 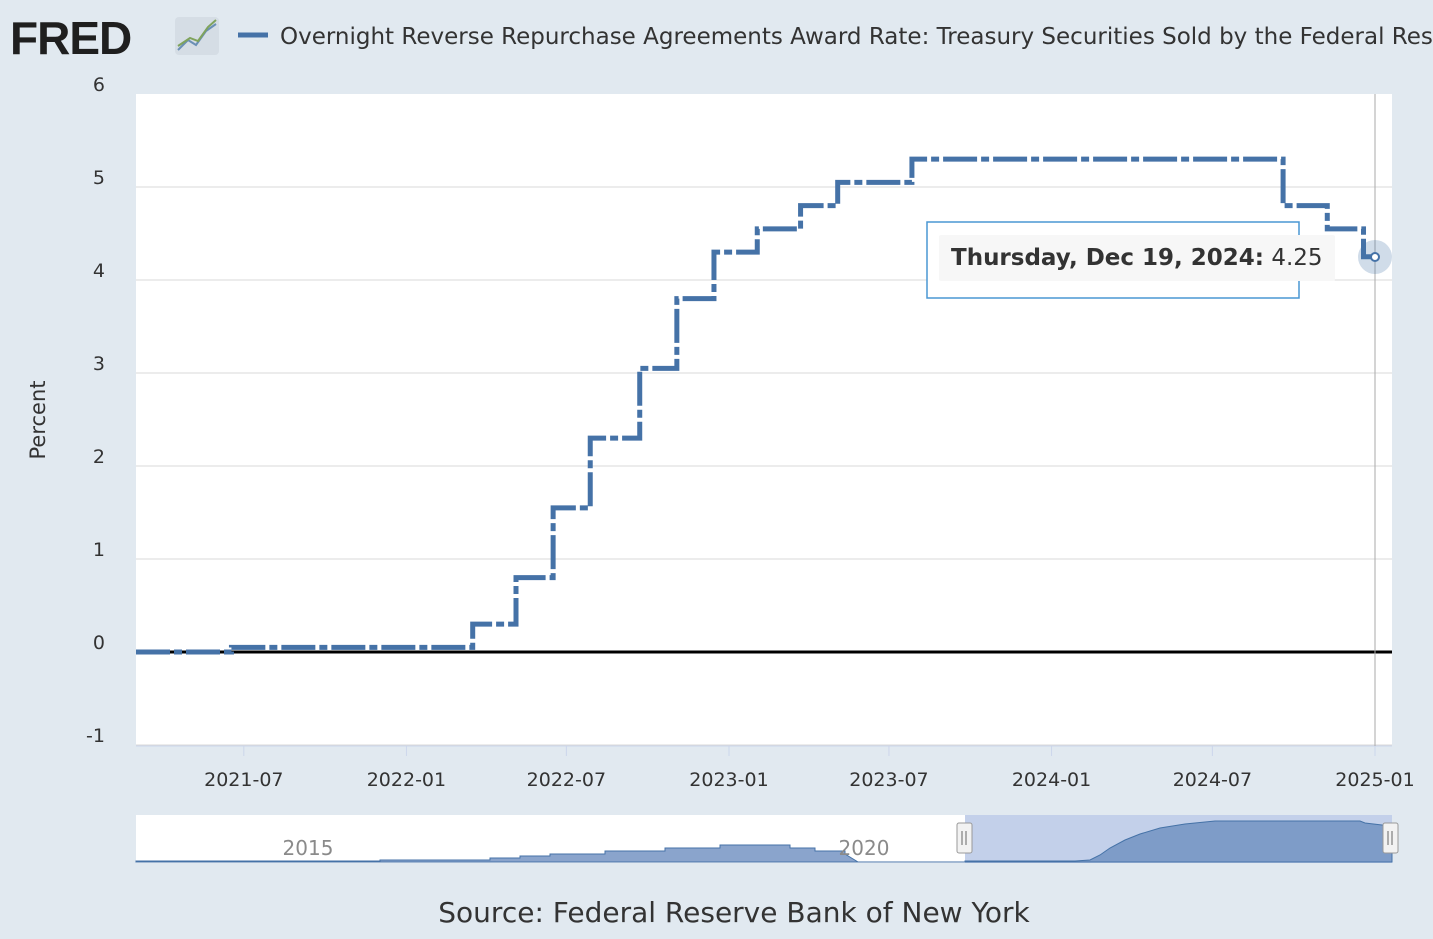 I want to click on y-axis-label: Percent, so click(x=38, y=419).